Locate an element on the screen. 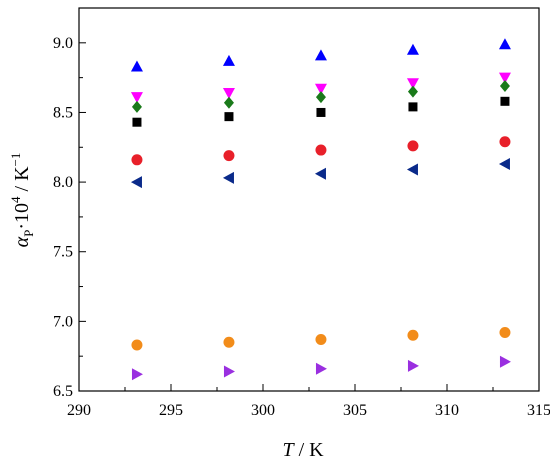 This screenshot has width=550, height=462. y-tick-label: 9.0 is located at coordinates (63, 43).